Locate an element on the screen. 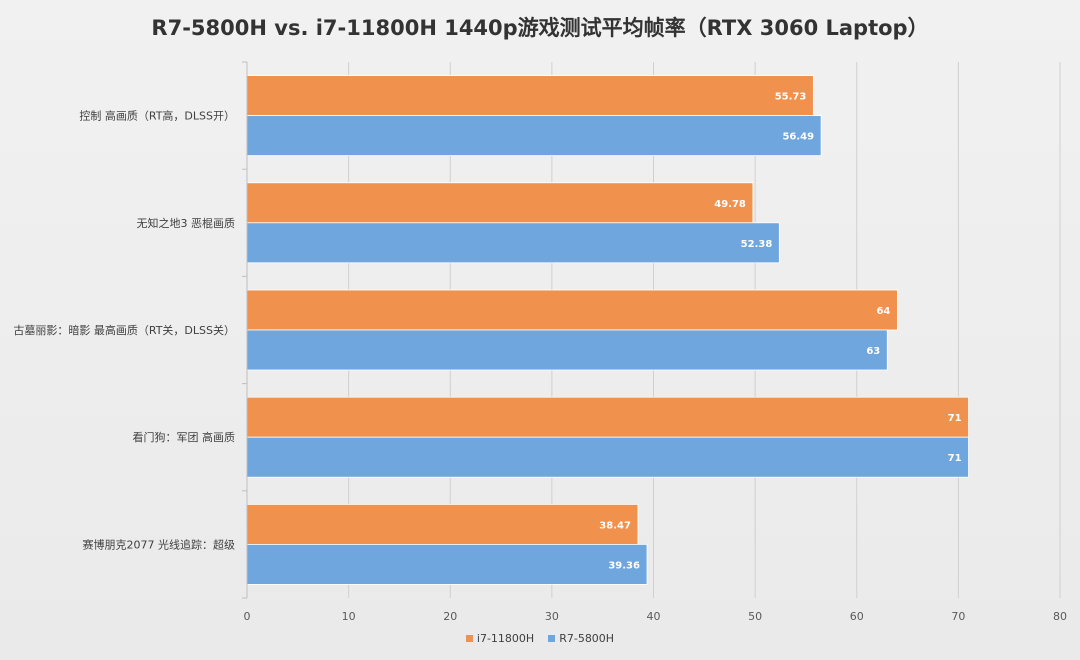  x-tick-label: 70 is located at coordinates (958, 616).